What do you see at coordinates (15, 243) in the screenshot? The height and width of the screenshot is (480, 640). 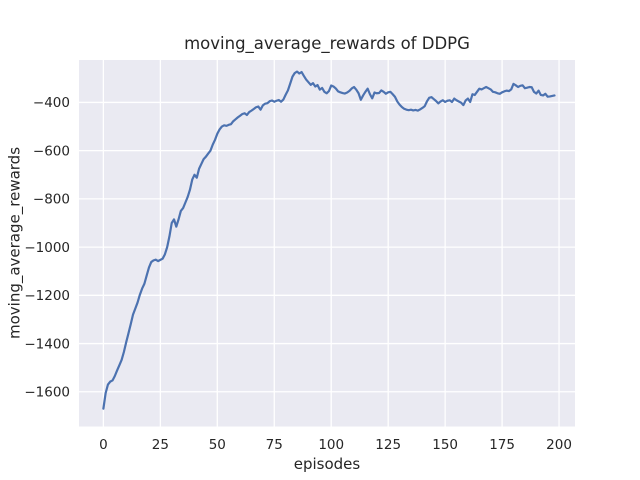 I see `y-axis-label: moving_average_rewards` at bounding box center [15, 243].